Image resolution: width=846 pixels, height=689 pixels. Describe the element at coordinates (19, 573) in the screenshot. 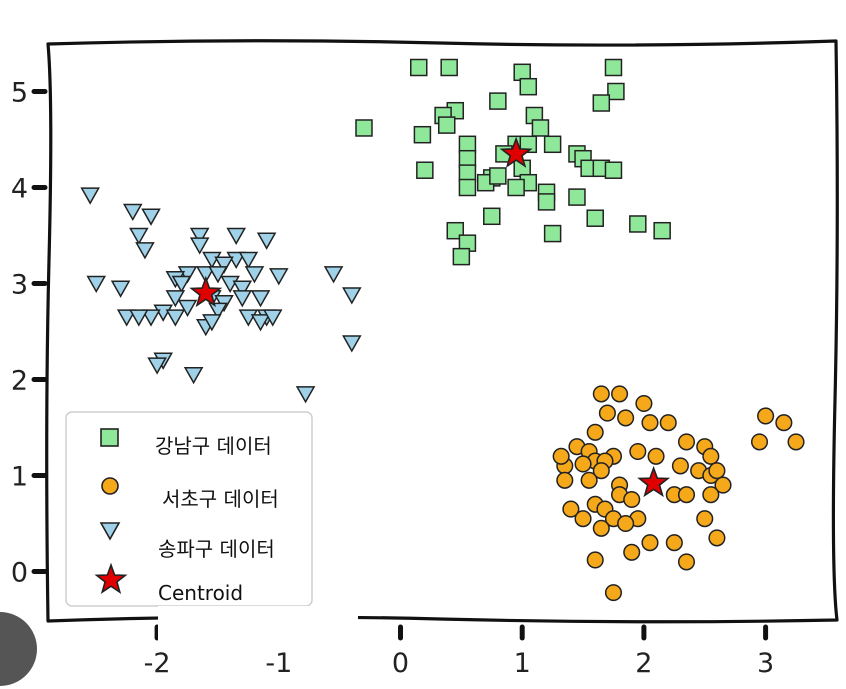

I see `y-tick-label: 0` at that location.